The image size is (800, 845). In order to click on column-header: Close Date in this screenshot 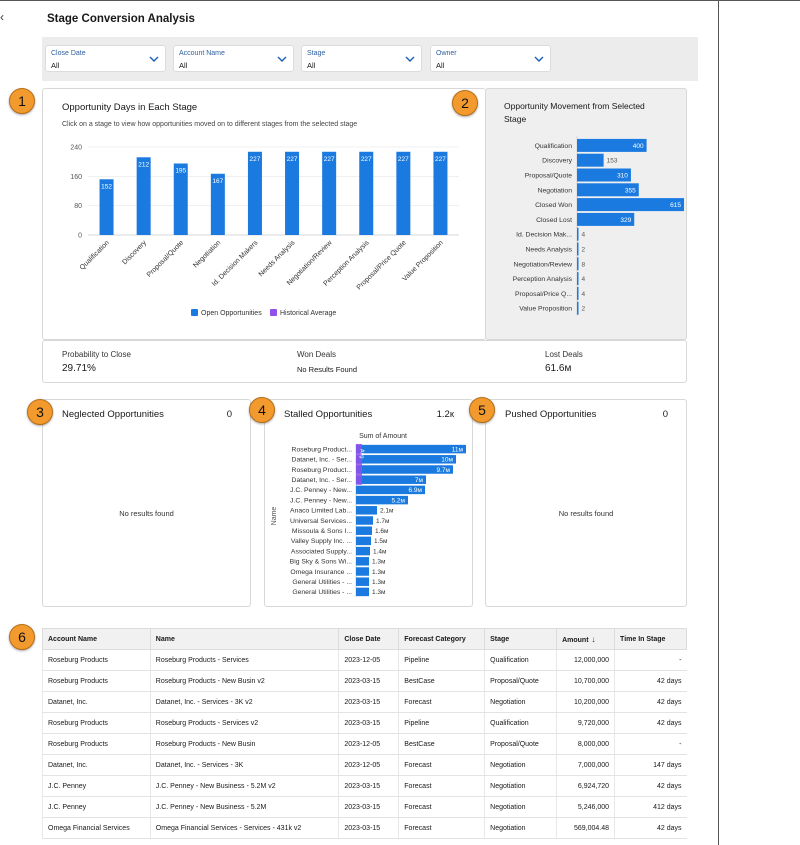, I will do `click(369, 639)`.